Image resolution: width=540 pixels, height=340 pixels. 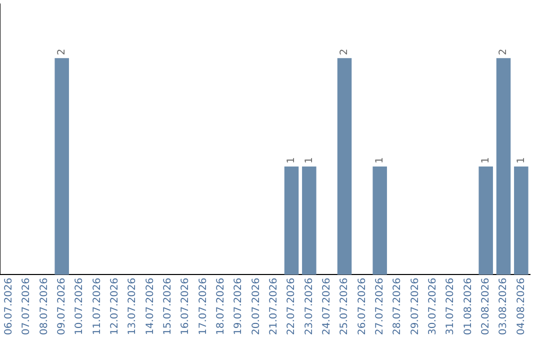 I want to click on x-tick-label: 19.07.2026, so click(x=238, y=307).